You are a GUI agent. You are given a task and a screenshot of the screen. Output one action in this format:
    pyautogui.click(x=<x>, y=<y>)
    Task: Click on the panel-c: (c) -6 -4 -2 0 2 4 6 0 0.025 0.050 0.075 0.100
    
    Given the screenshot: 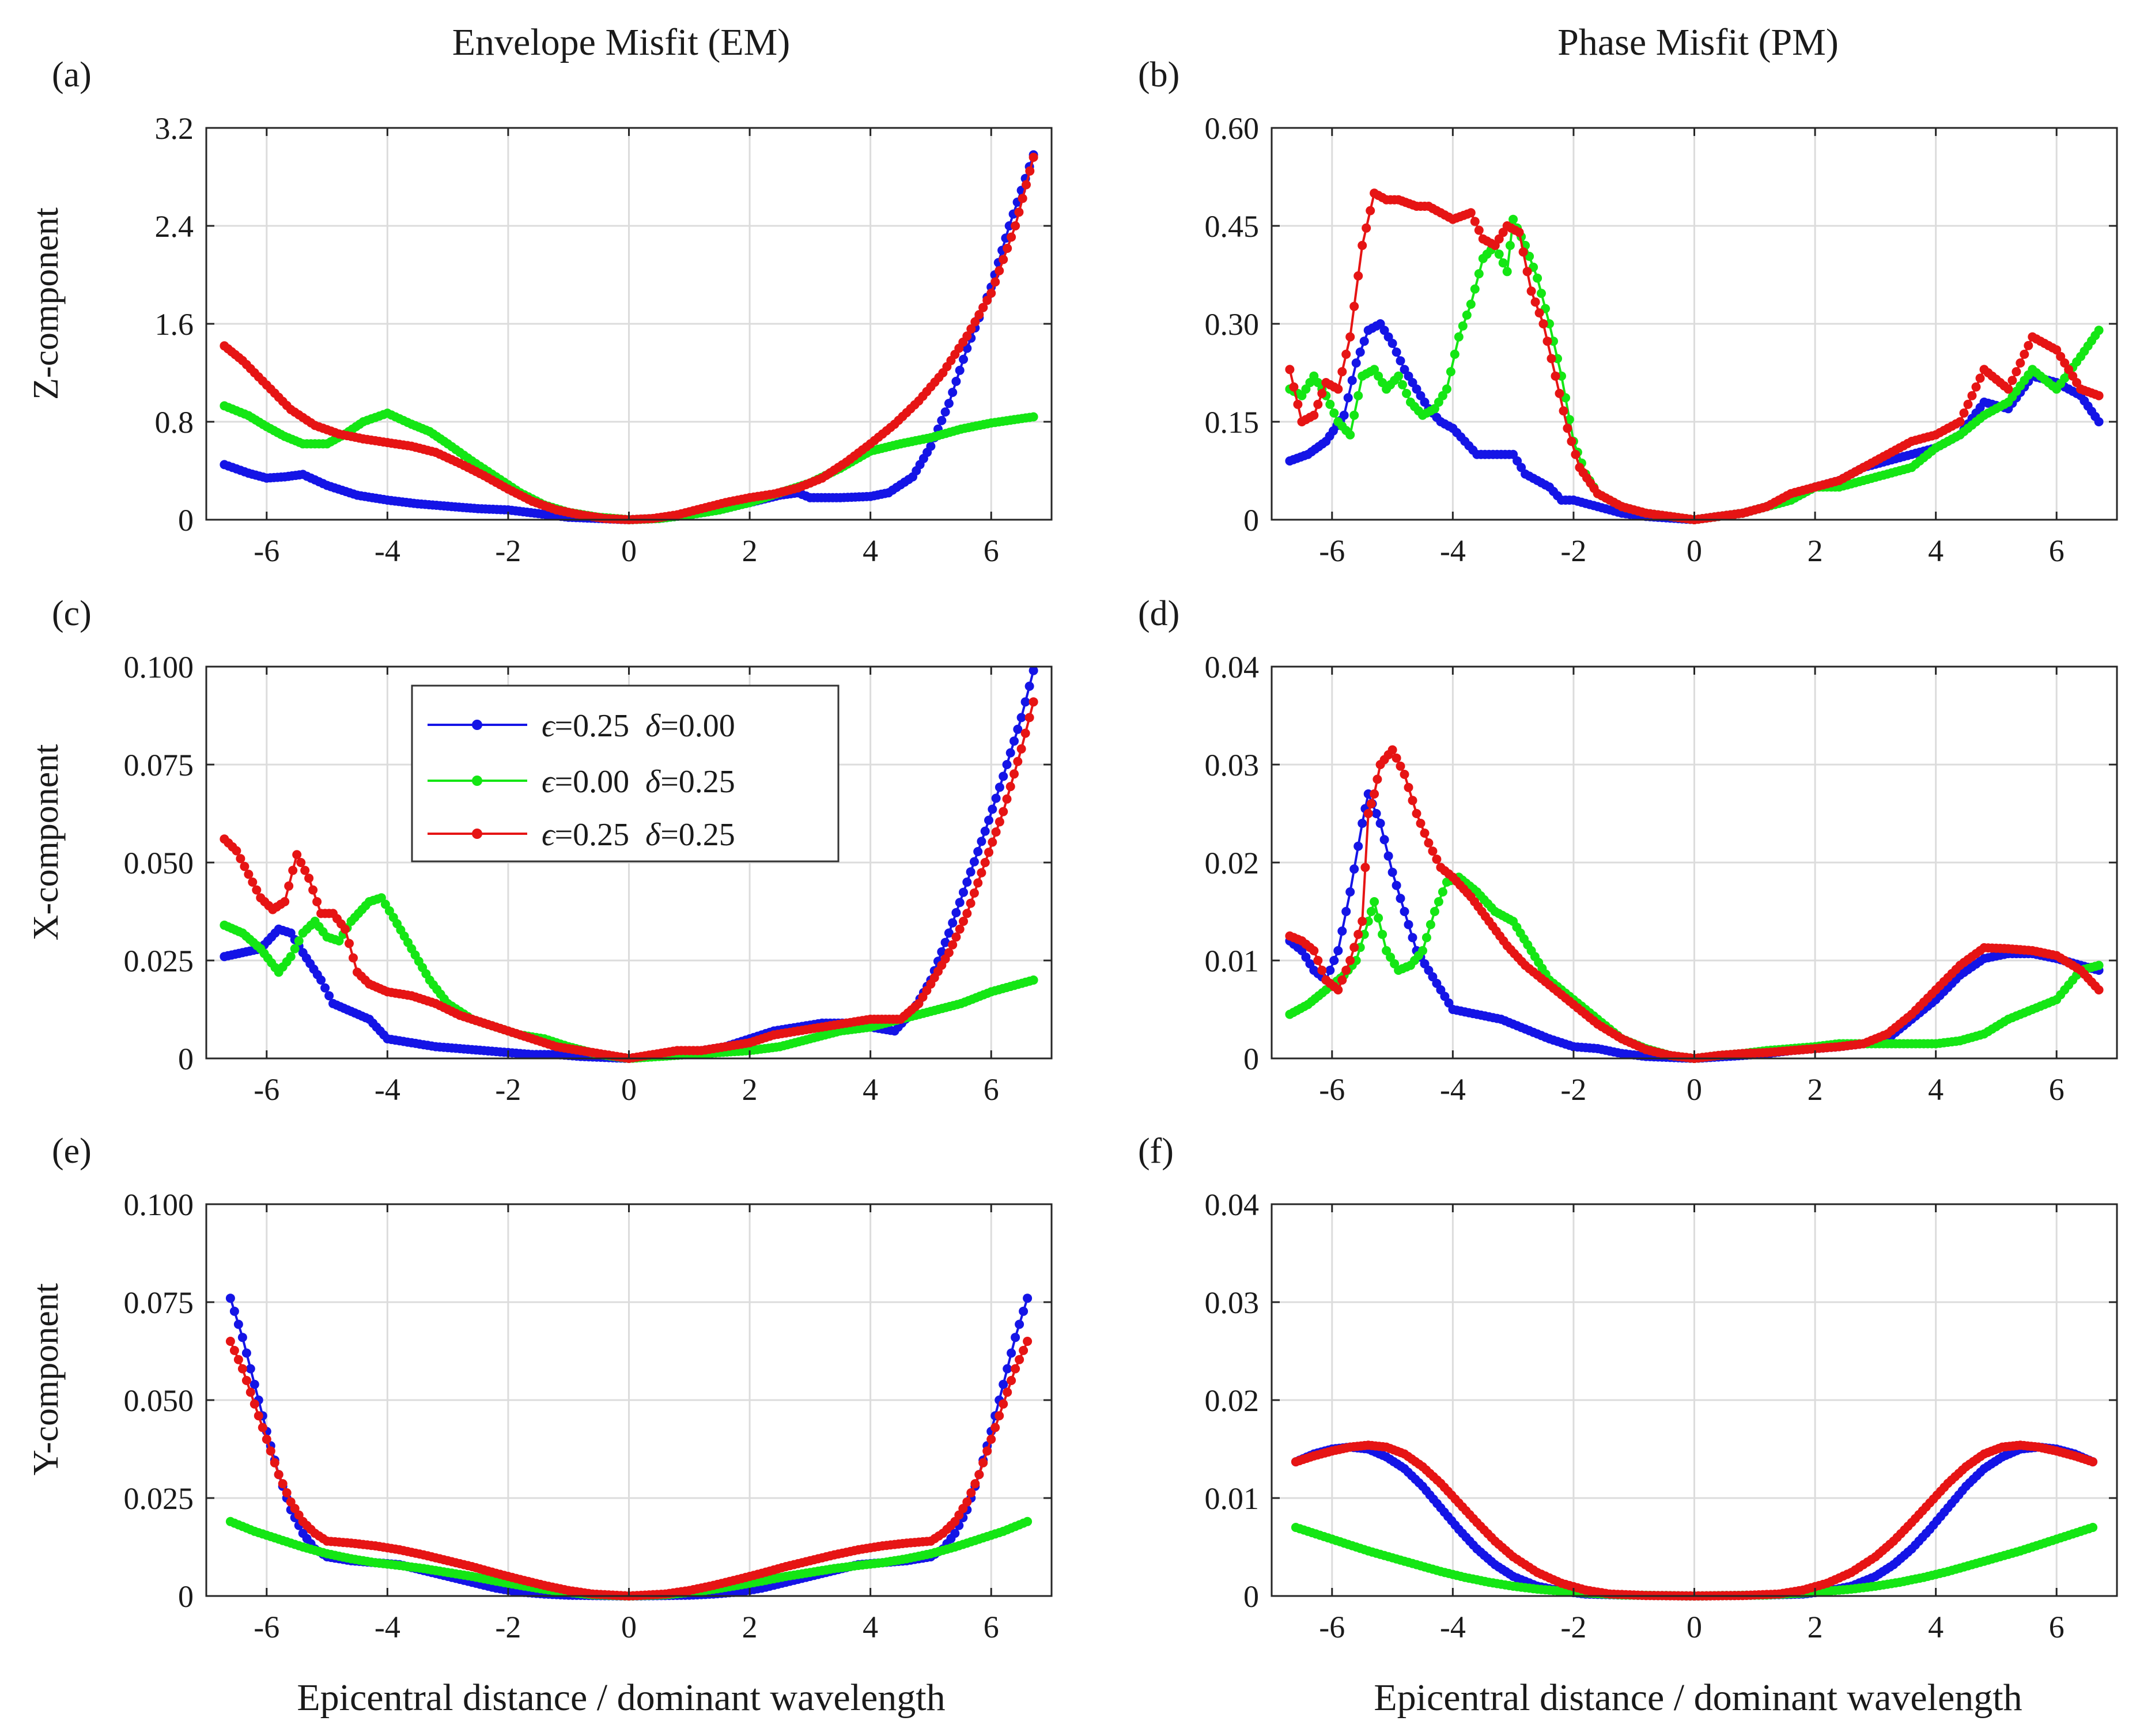 What is the action you would take?
    pyautogui.click(x=553, y=850)
    